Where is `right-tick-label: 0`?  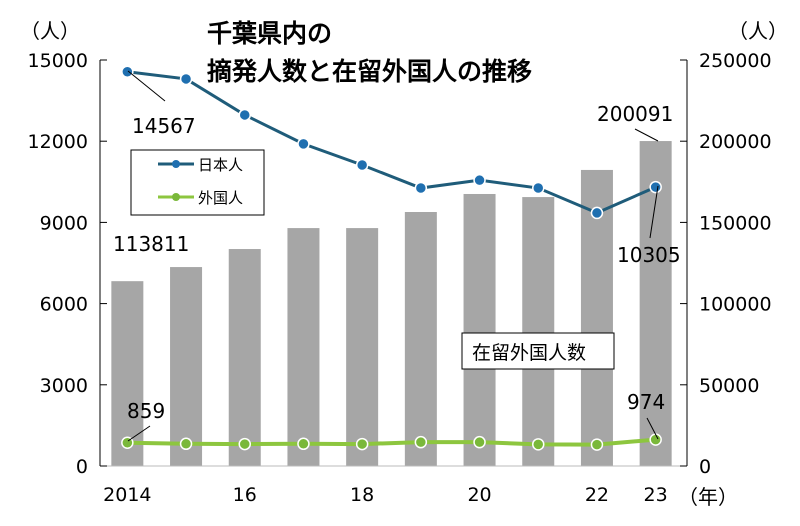
right-tick-label: 0 is located at coordinates (705, 467).